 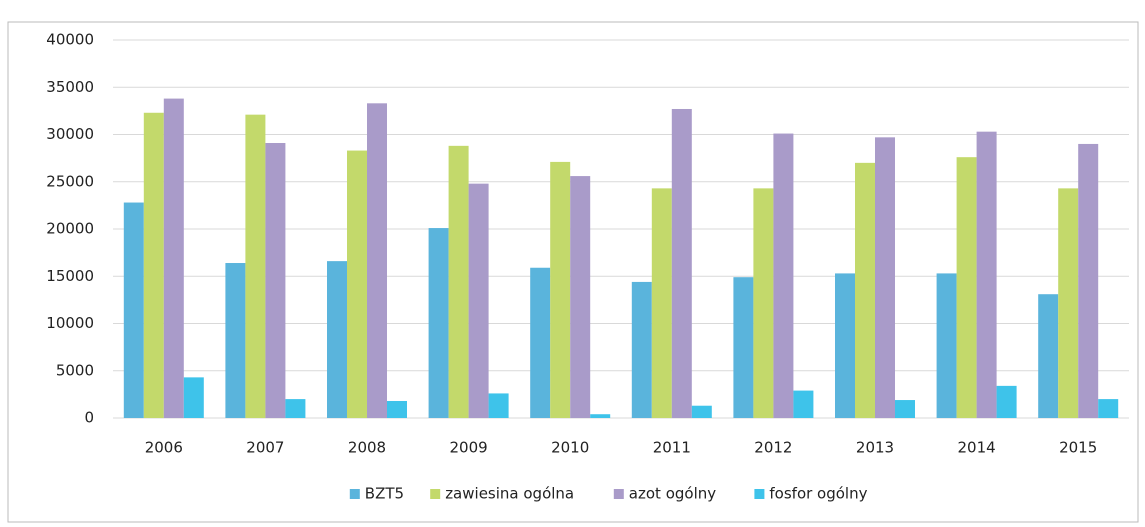 What do you see at coordinates (509, 494) in the screenshot?
I see `legend-label: zawiesina ogólna` at bounding box center [509, 494].